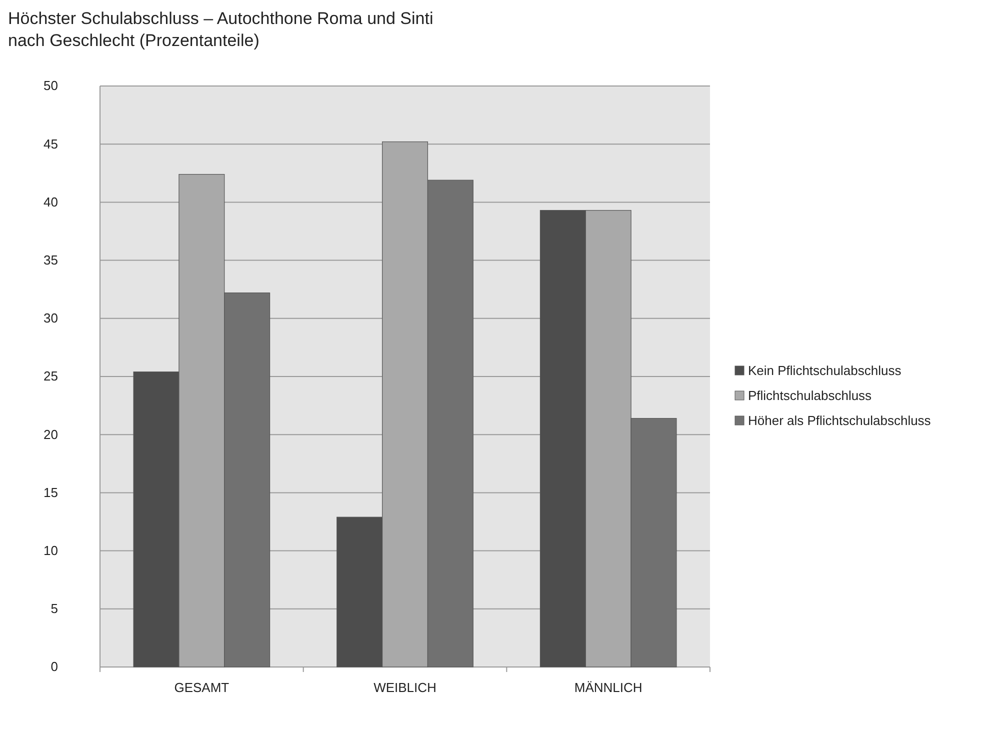 Image resolution: width=994 pixels, height=729 pixels. Describe the element at coordinates (51, 144) in the screenshot. I see `y-tick-label: 45` at that location.